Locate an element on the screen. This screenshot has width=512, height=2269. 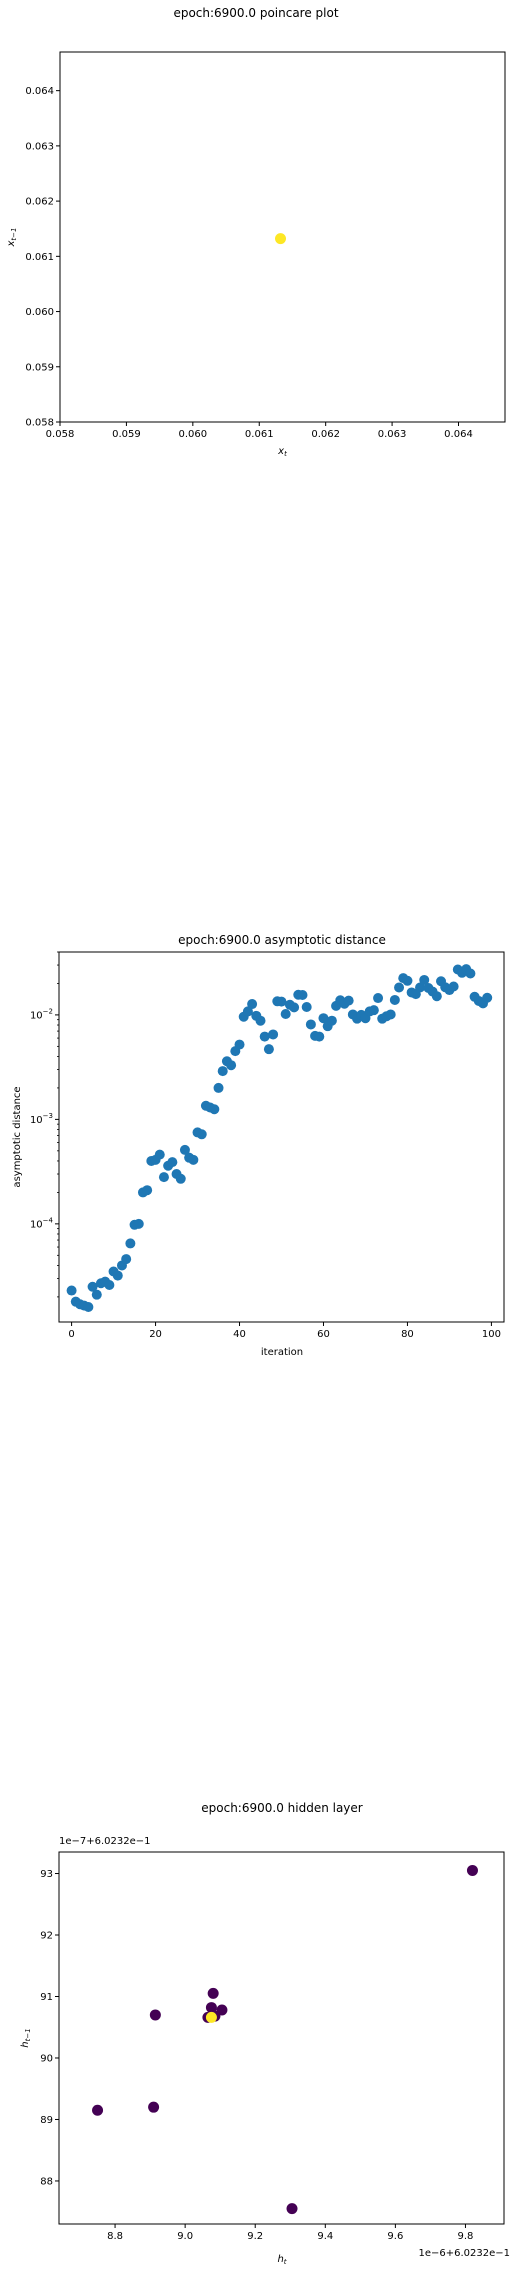
poincare-title: epoch:6900.0 poincare plot is located at coordinates (255, 13).